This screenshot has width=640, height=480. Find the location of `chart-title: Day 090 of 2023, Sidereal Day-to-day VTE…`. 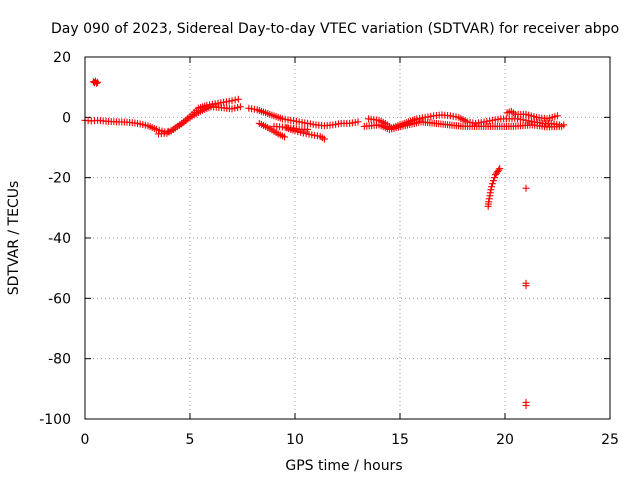

chart-title: Day 090 of 2023, Sidereal Day-to-day VTE… is located at coordinates (335, 29).